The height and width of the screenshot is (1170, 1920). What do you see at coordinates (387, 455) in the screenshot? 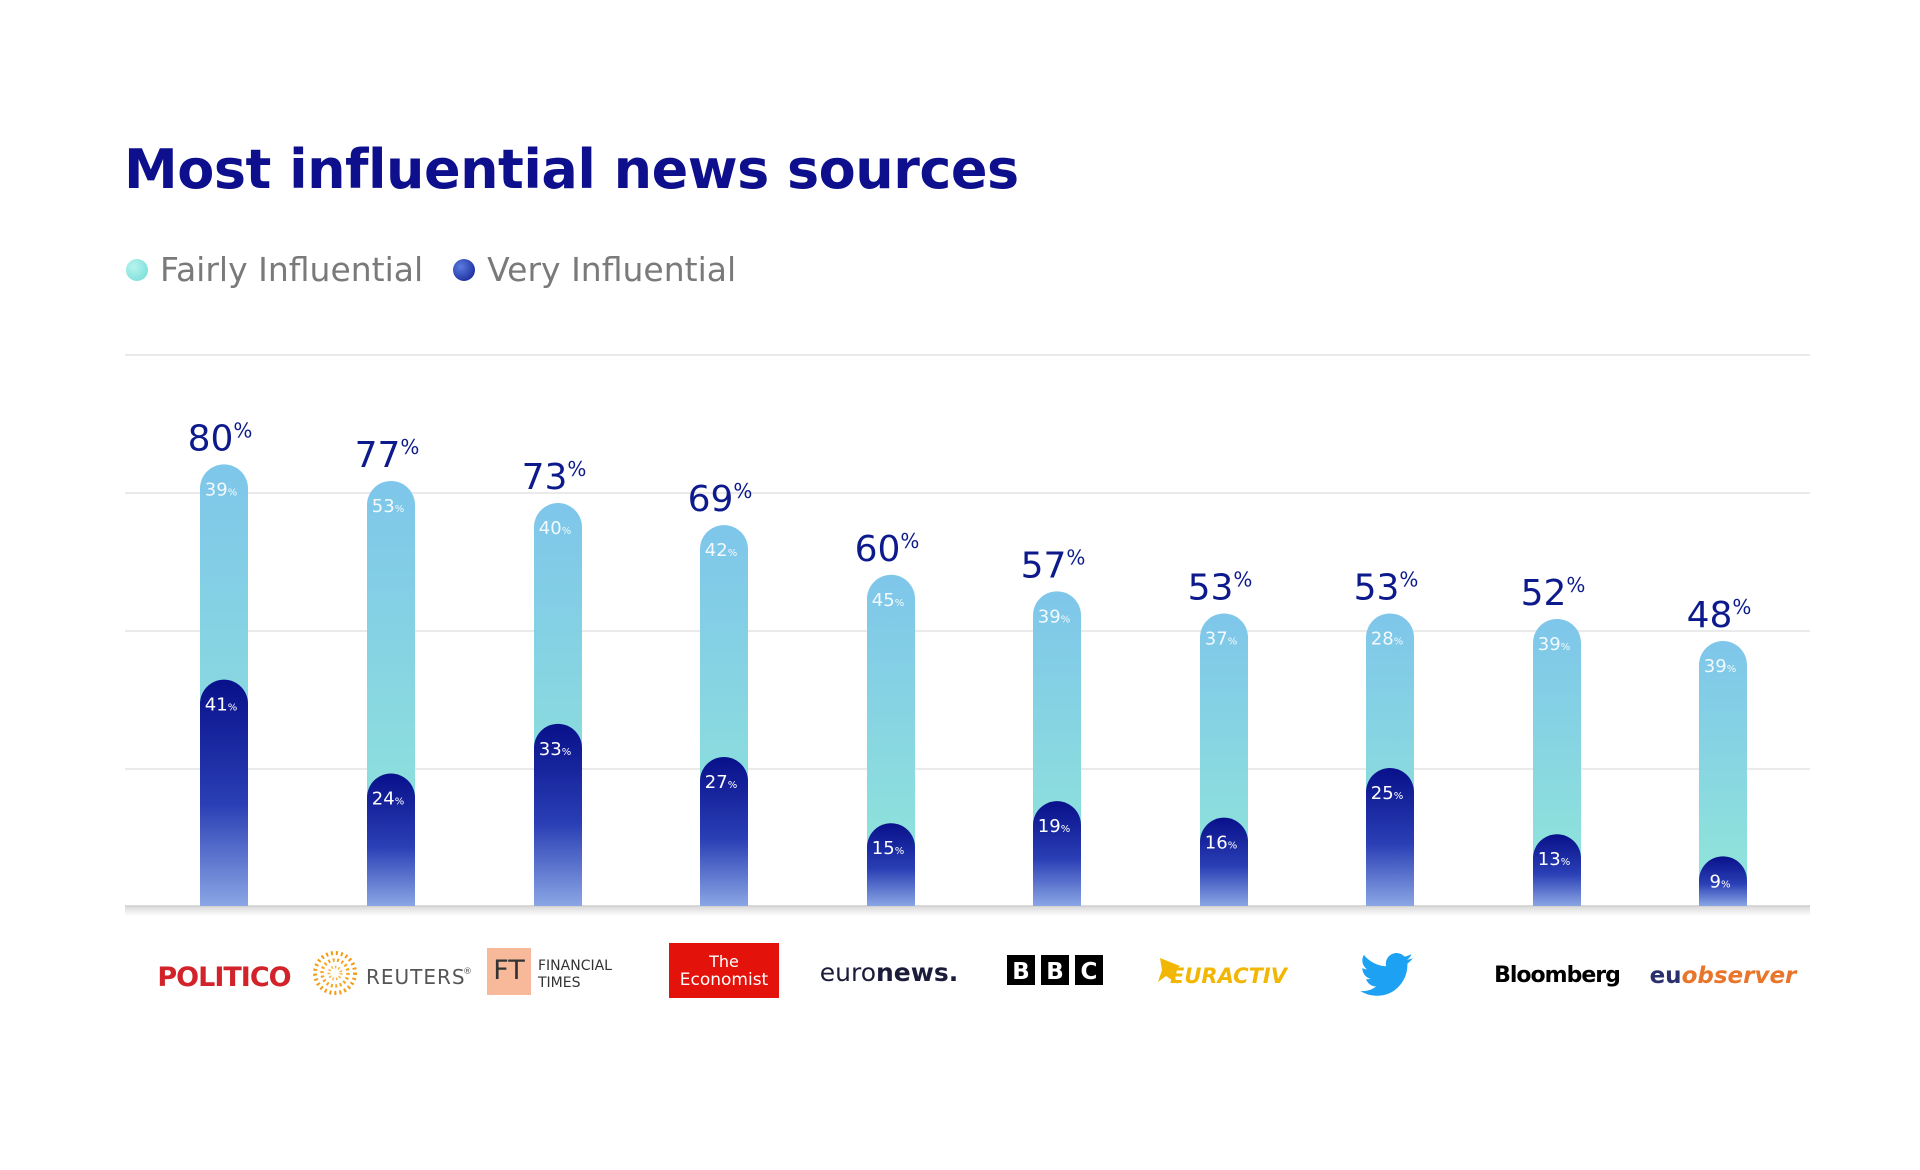
I see `total-label: 77%` at bounding box center [387, 455].